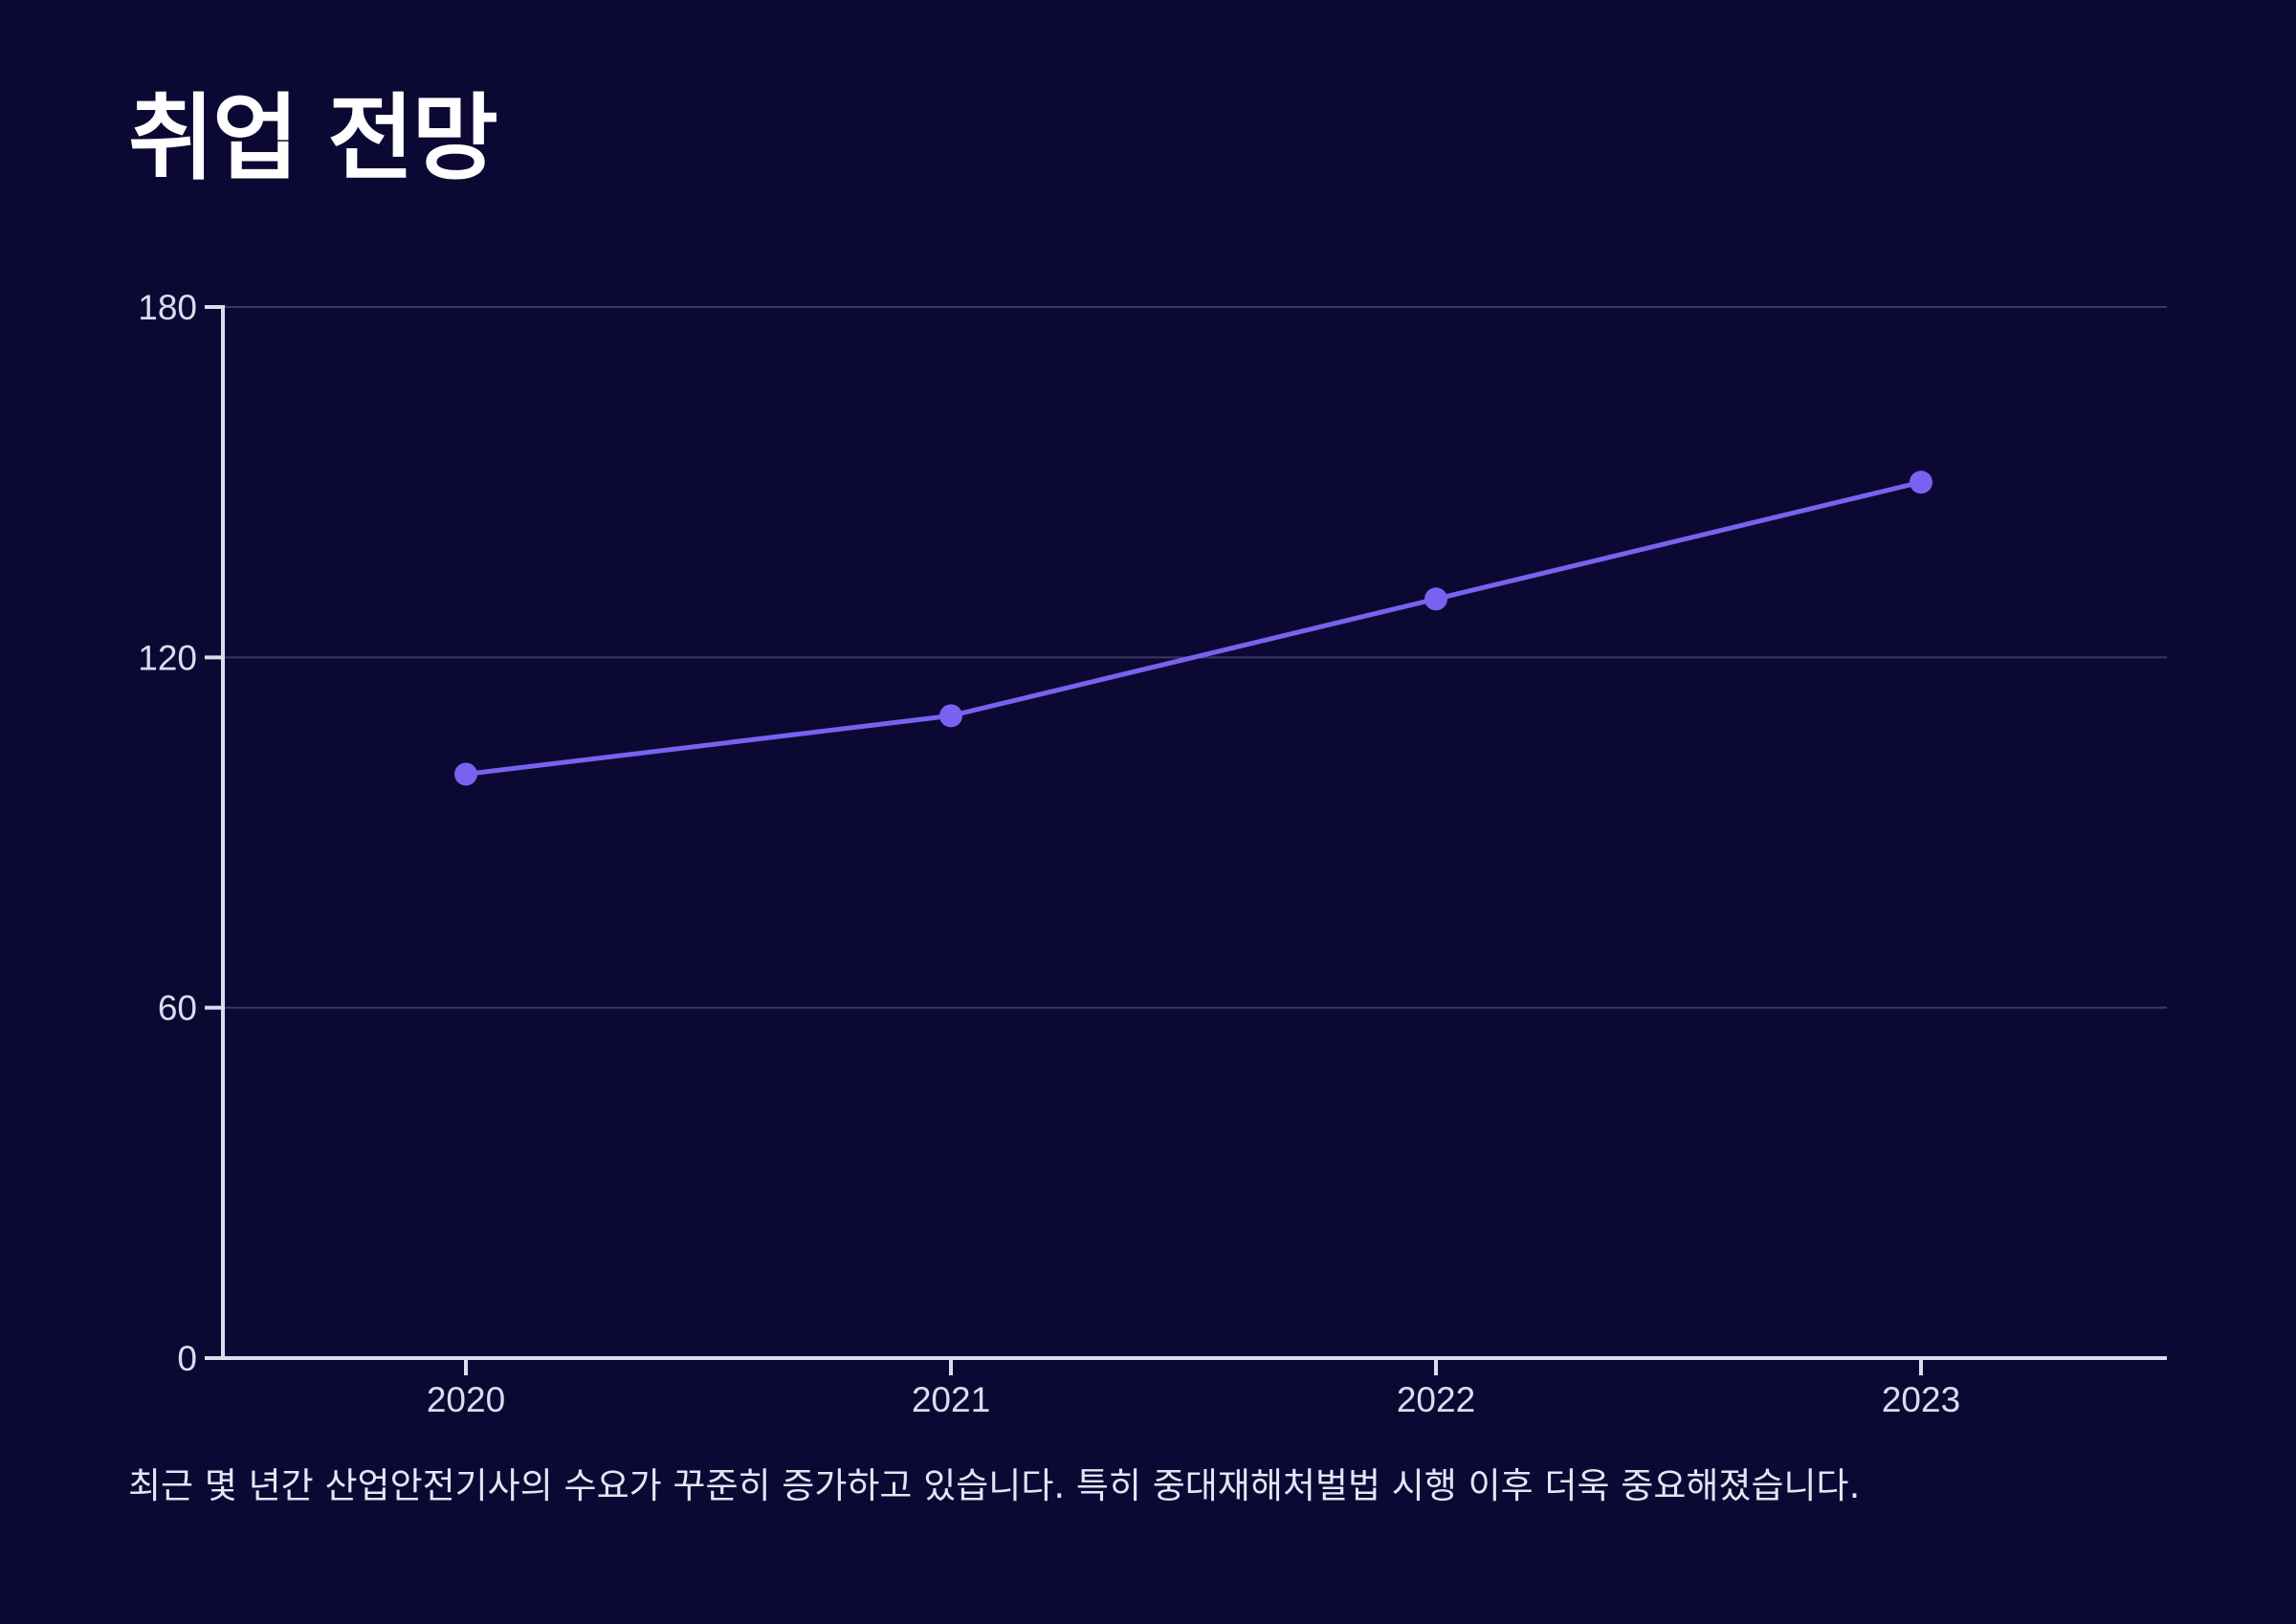 This screenshot has width=2296, height=1624. Describe the element at coordinates (313, 138) in the screenshot. I see `page-title: 취업 전망` at that location.